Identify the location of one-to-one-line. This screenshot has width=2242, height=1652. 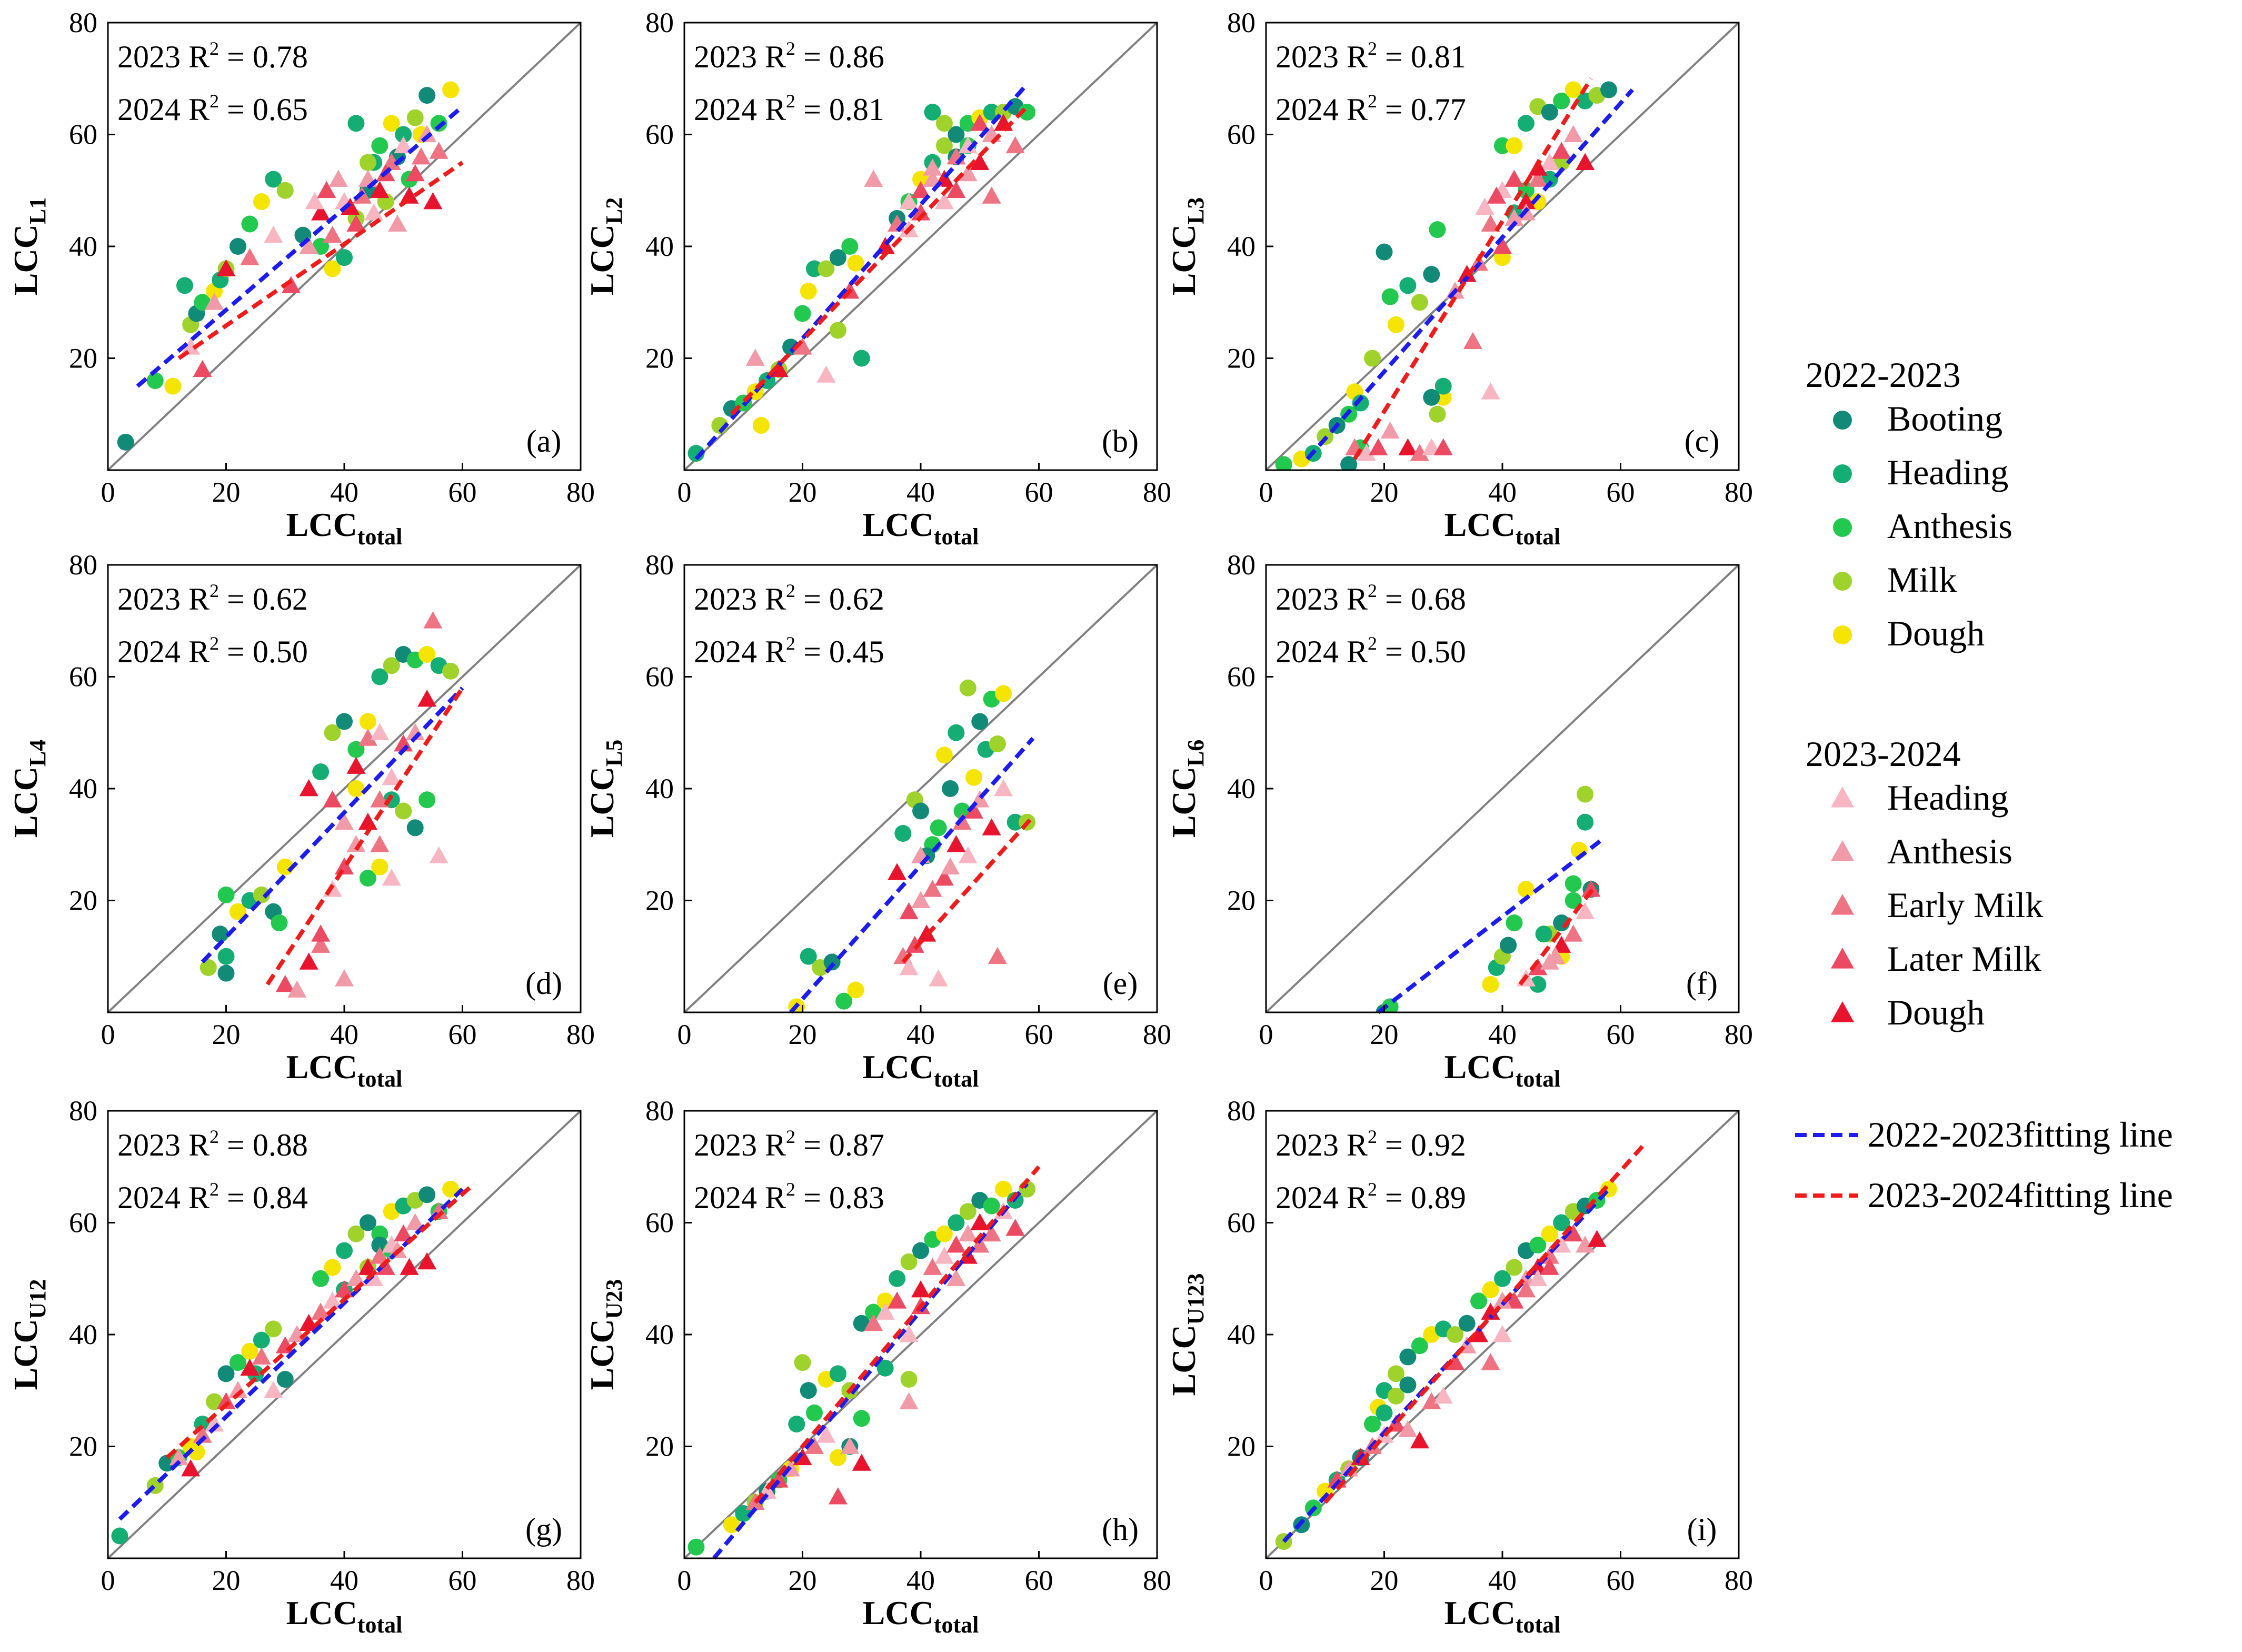
(344, 1334).